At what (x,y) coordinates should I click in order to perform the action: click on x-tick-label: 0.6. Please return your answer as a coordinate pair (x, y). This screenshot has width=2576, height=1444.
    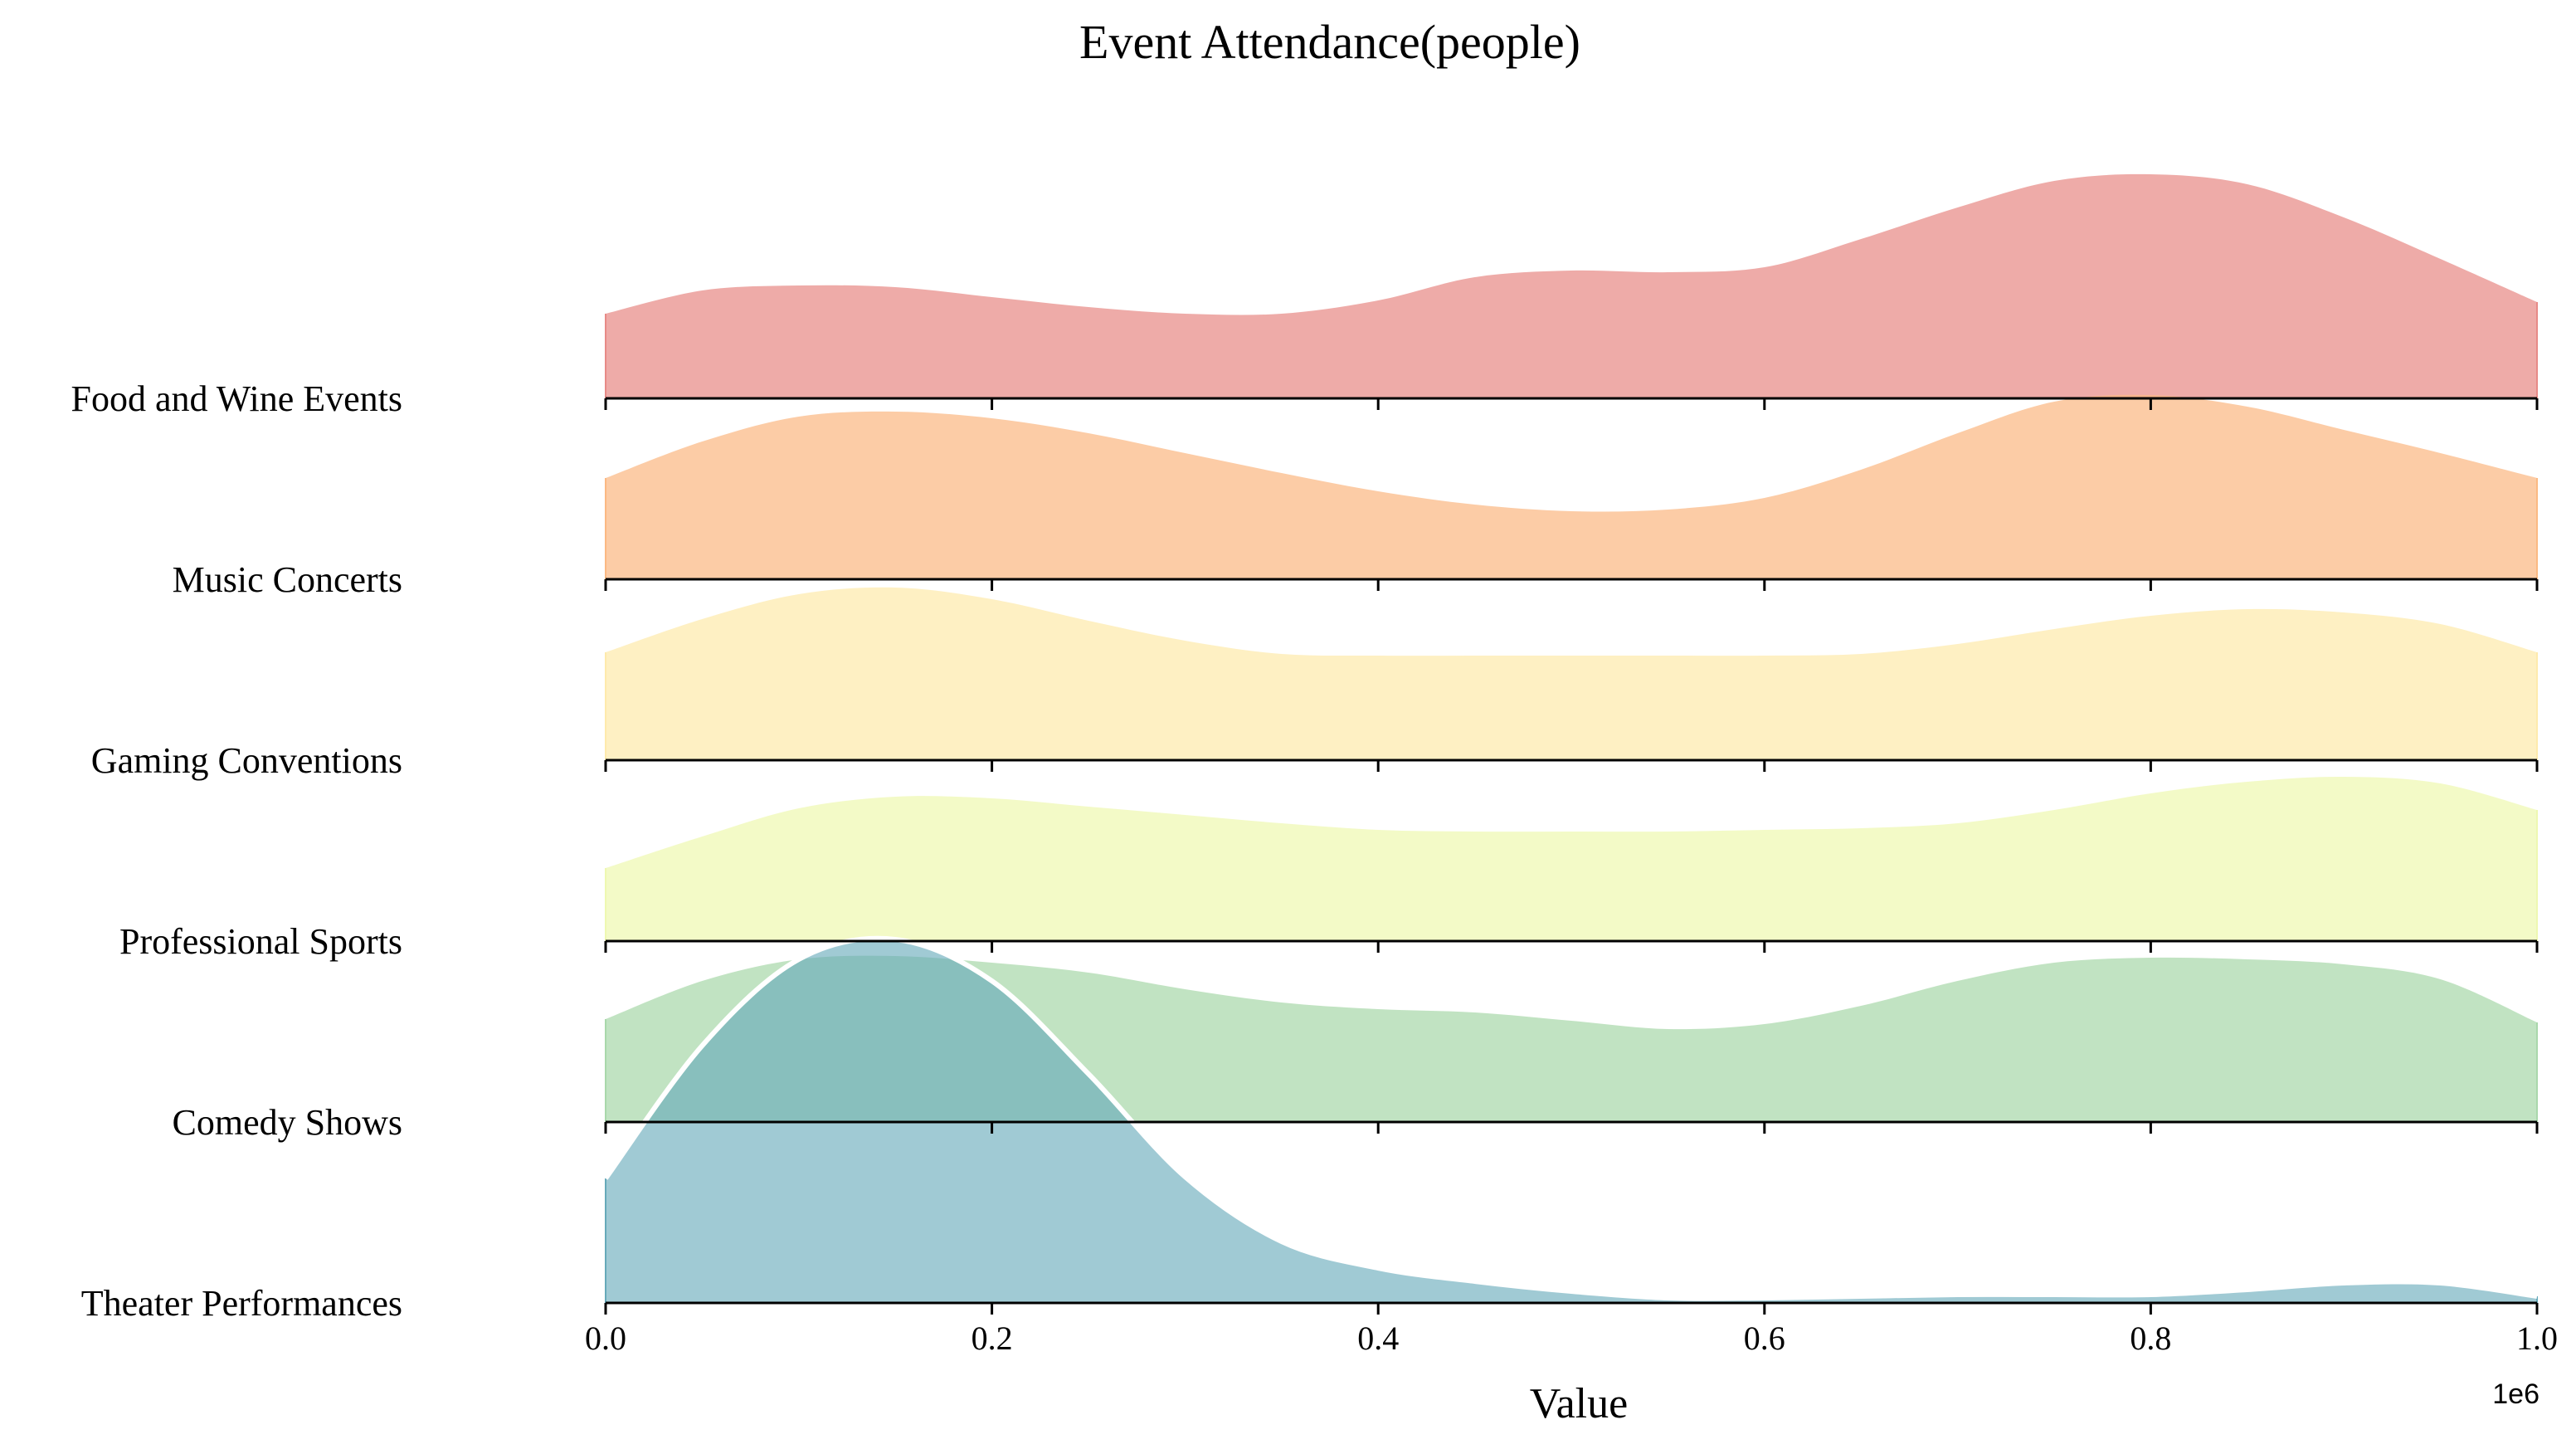
    Looking at the image, I should click on (1764, 1339).